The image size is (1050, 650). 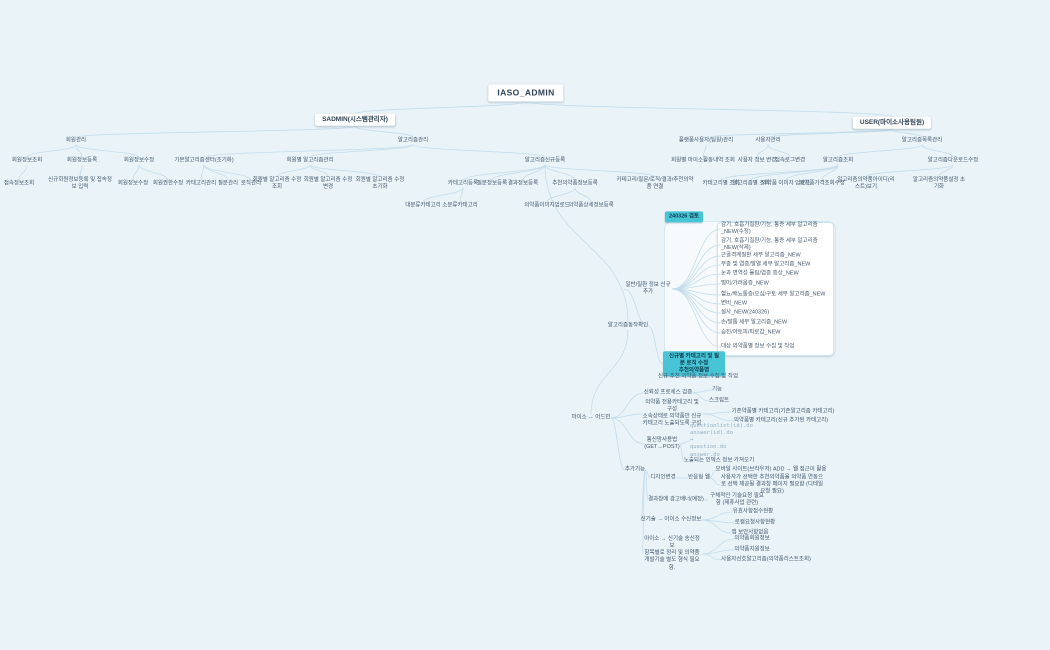 I want to click on node-sym-9: 설사_NEW(240326), so click(x=745, y=312).